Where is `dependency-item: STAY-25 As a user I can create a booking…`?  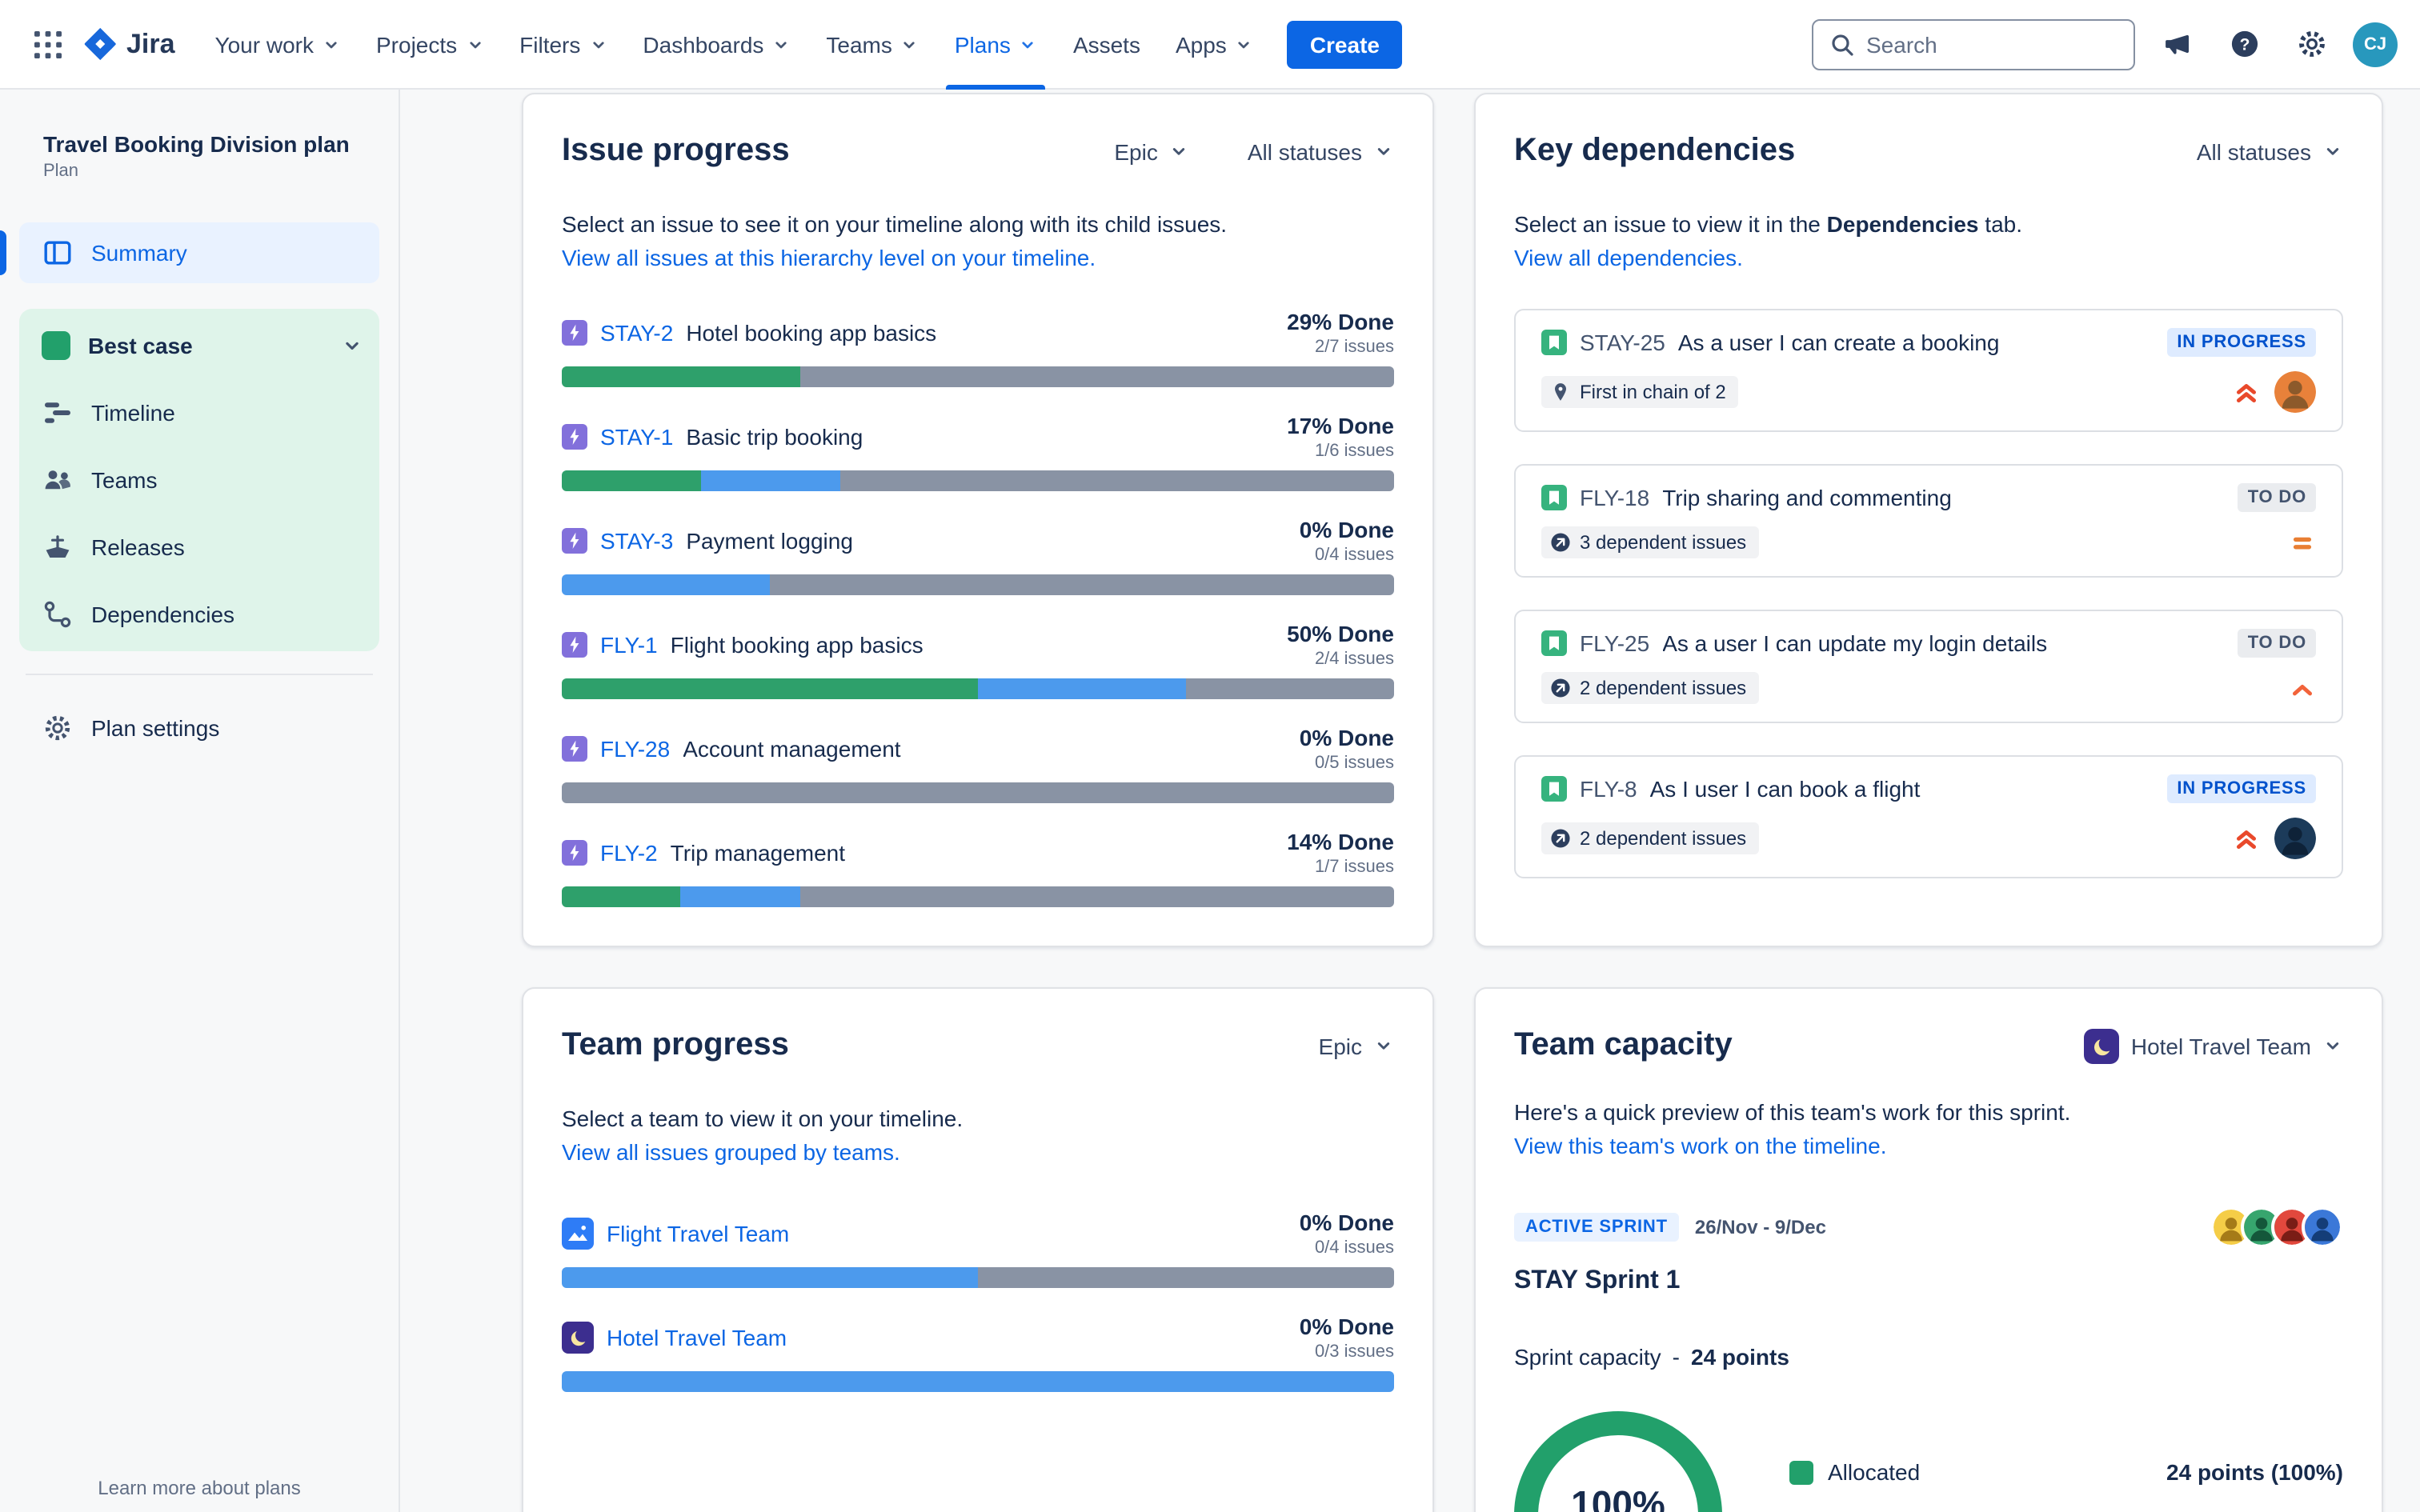 dependency-item: STAY-25 As a user I can create a booking… is located at coordinates (1928, 370).